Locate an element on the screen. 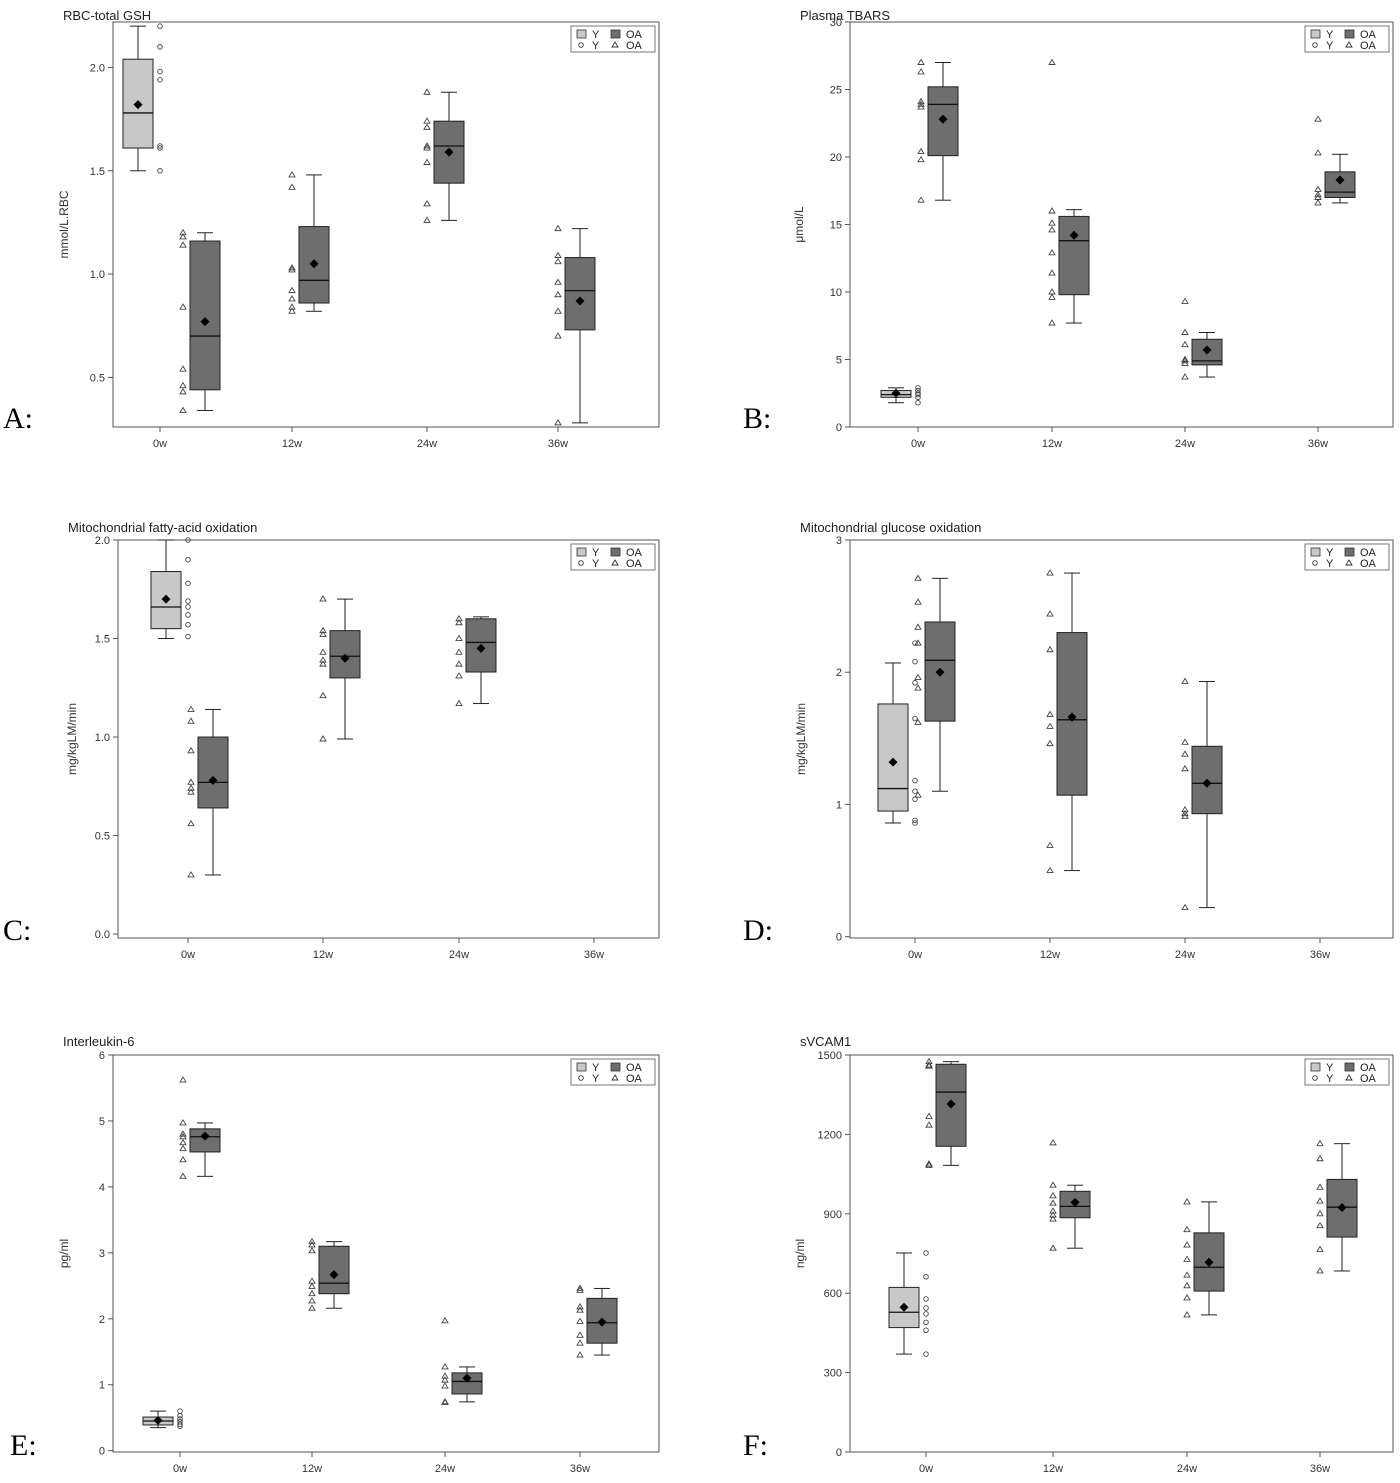 The height and width of the screenshot is (1483, 1400). panel-label: E: is located at coordinates (23, 1445).